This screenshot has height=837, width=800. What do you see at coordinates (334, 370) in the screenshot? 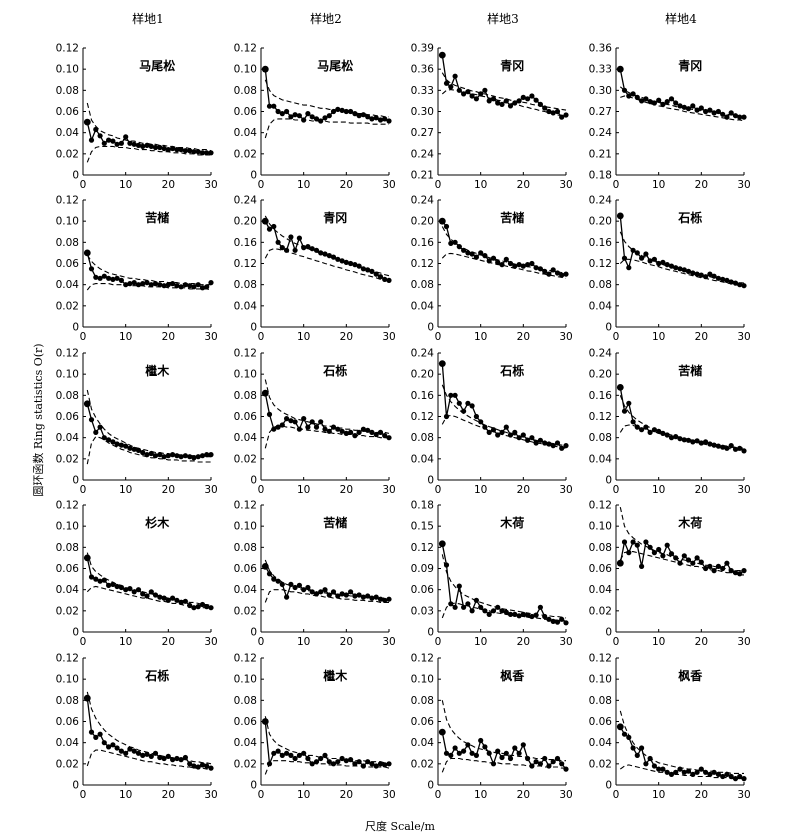
I see `panel-title: 石栎` at bounding box center [334, 370].